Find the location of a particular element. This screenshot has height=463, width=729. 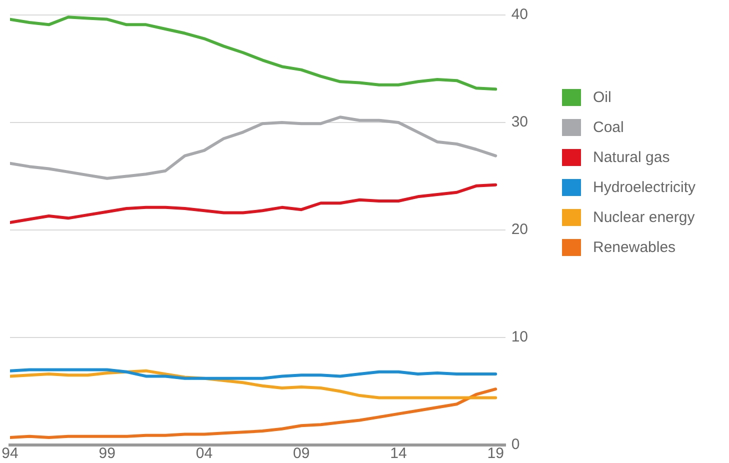

y-tick-label: 10 is located at coordinates (519, 337).